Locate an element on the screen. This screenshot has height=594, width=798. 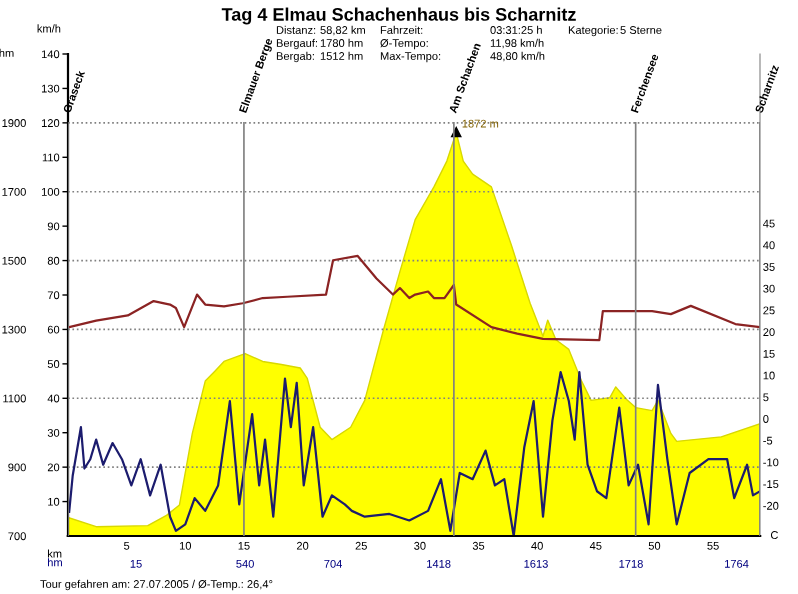
chart-title: Tag 4 Elmau Schachenhaus bis Scharnitz is located at coordinates (398, 16).